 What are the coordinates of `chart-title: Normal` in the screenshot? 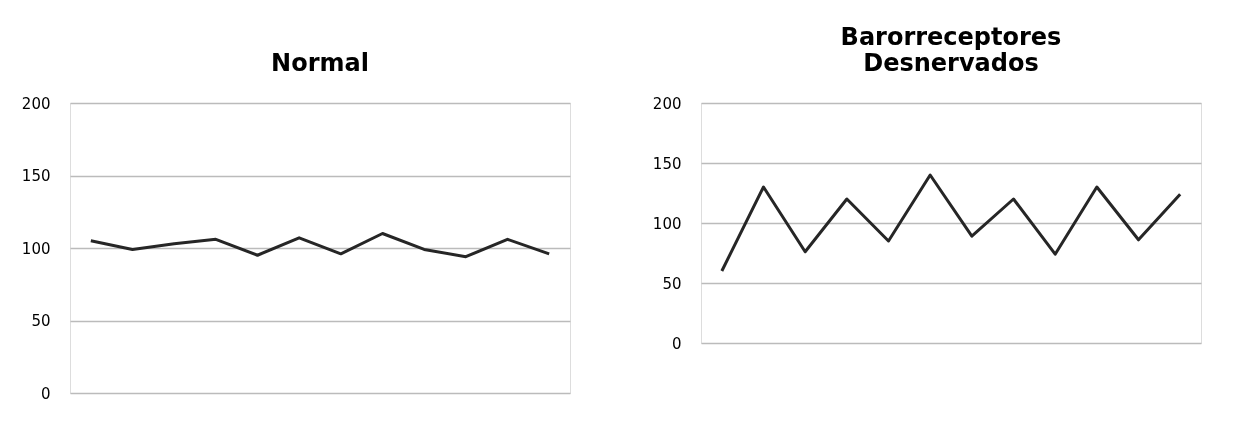 It's located at (320, 63).